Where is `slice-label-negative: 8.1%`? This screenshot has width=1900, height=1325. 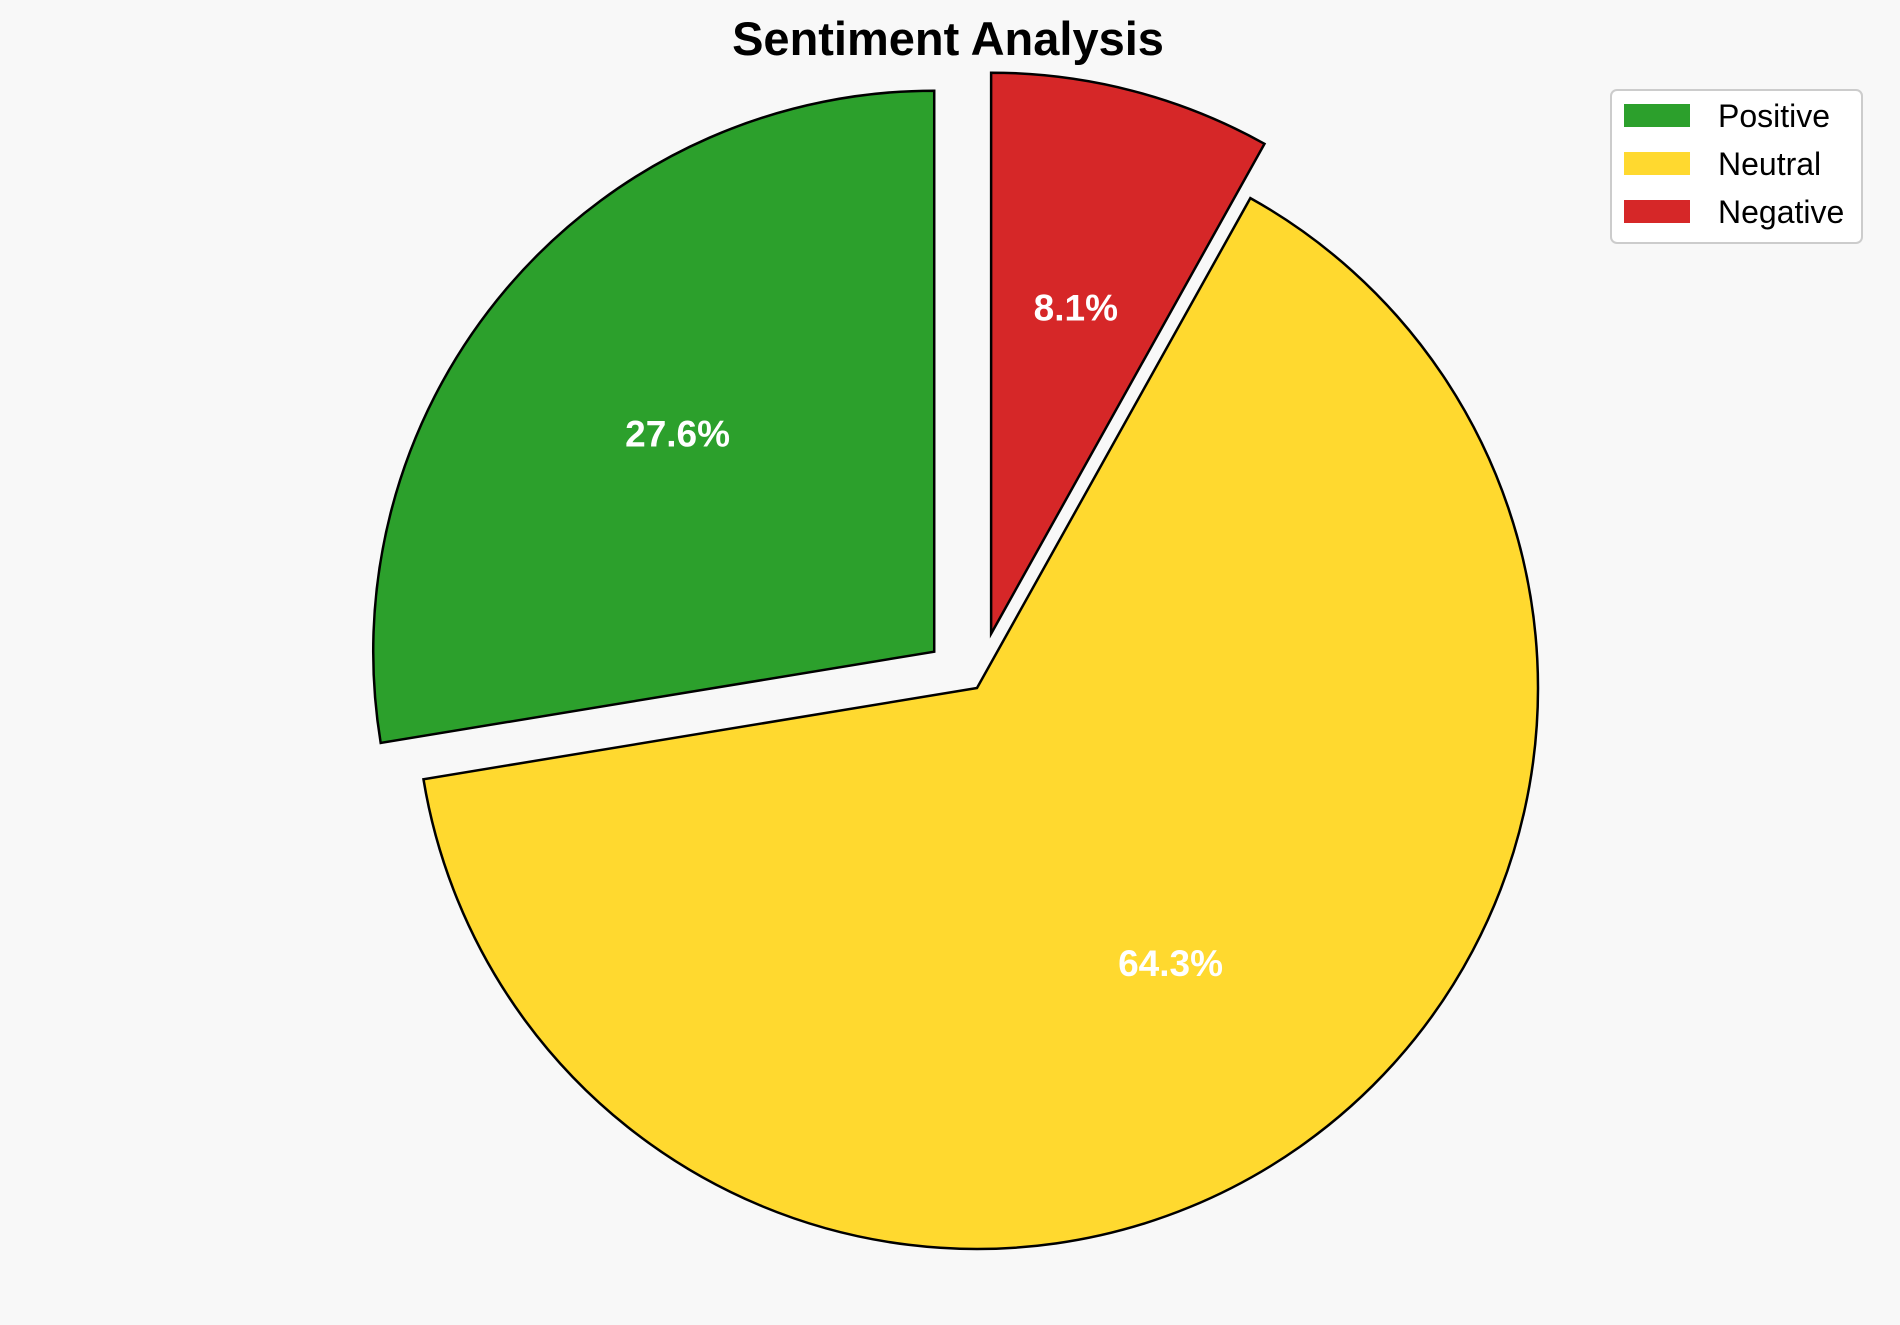 slice-label-negative: 8.1% is located at coordinates (1076, 307).